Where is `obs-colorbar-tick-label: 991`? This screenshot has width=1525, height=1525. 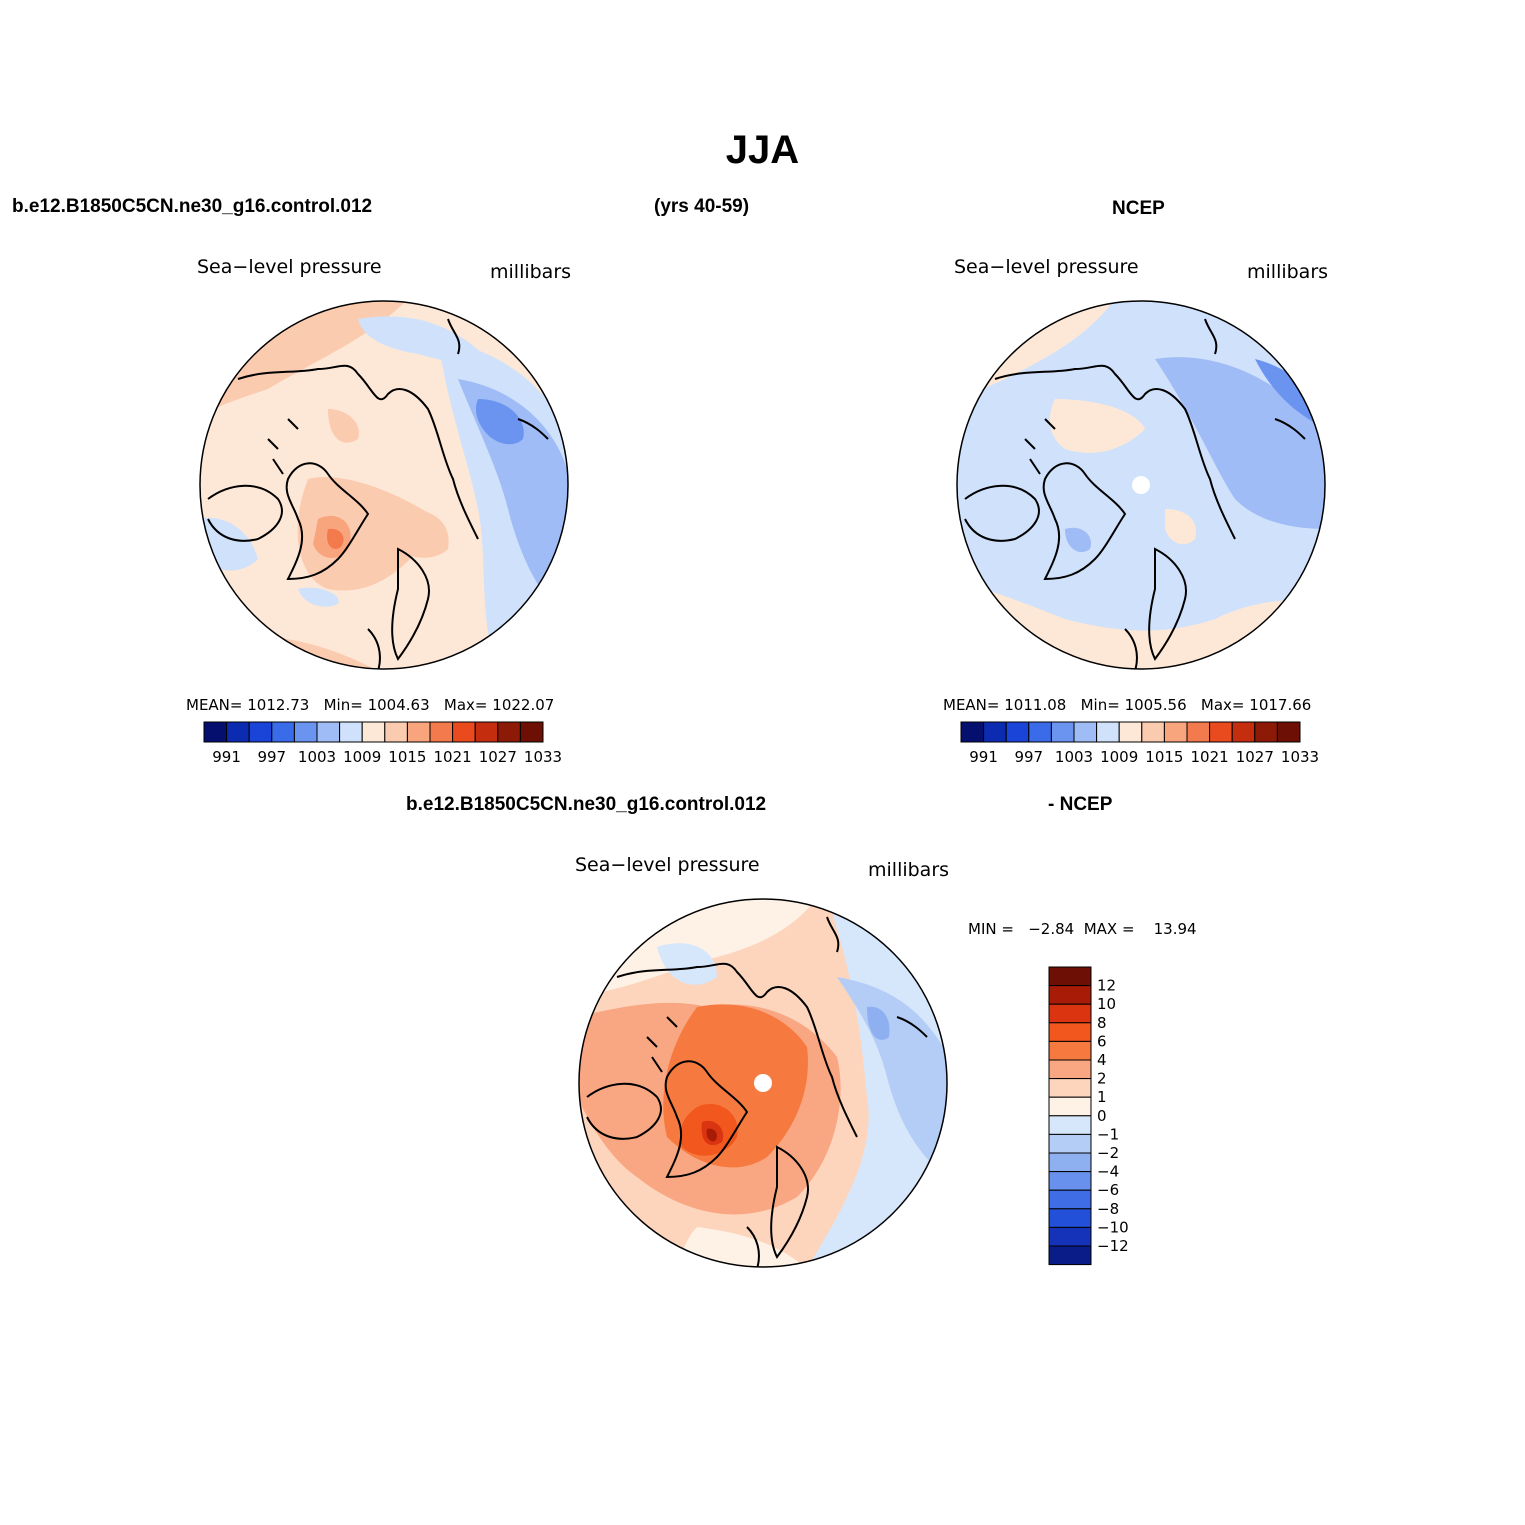
obs-colorbar-tick-label: 991 is located at coordinates (983, 757).